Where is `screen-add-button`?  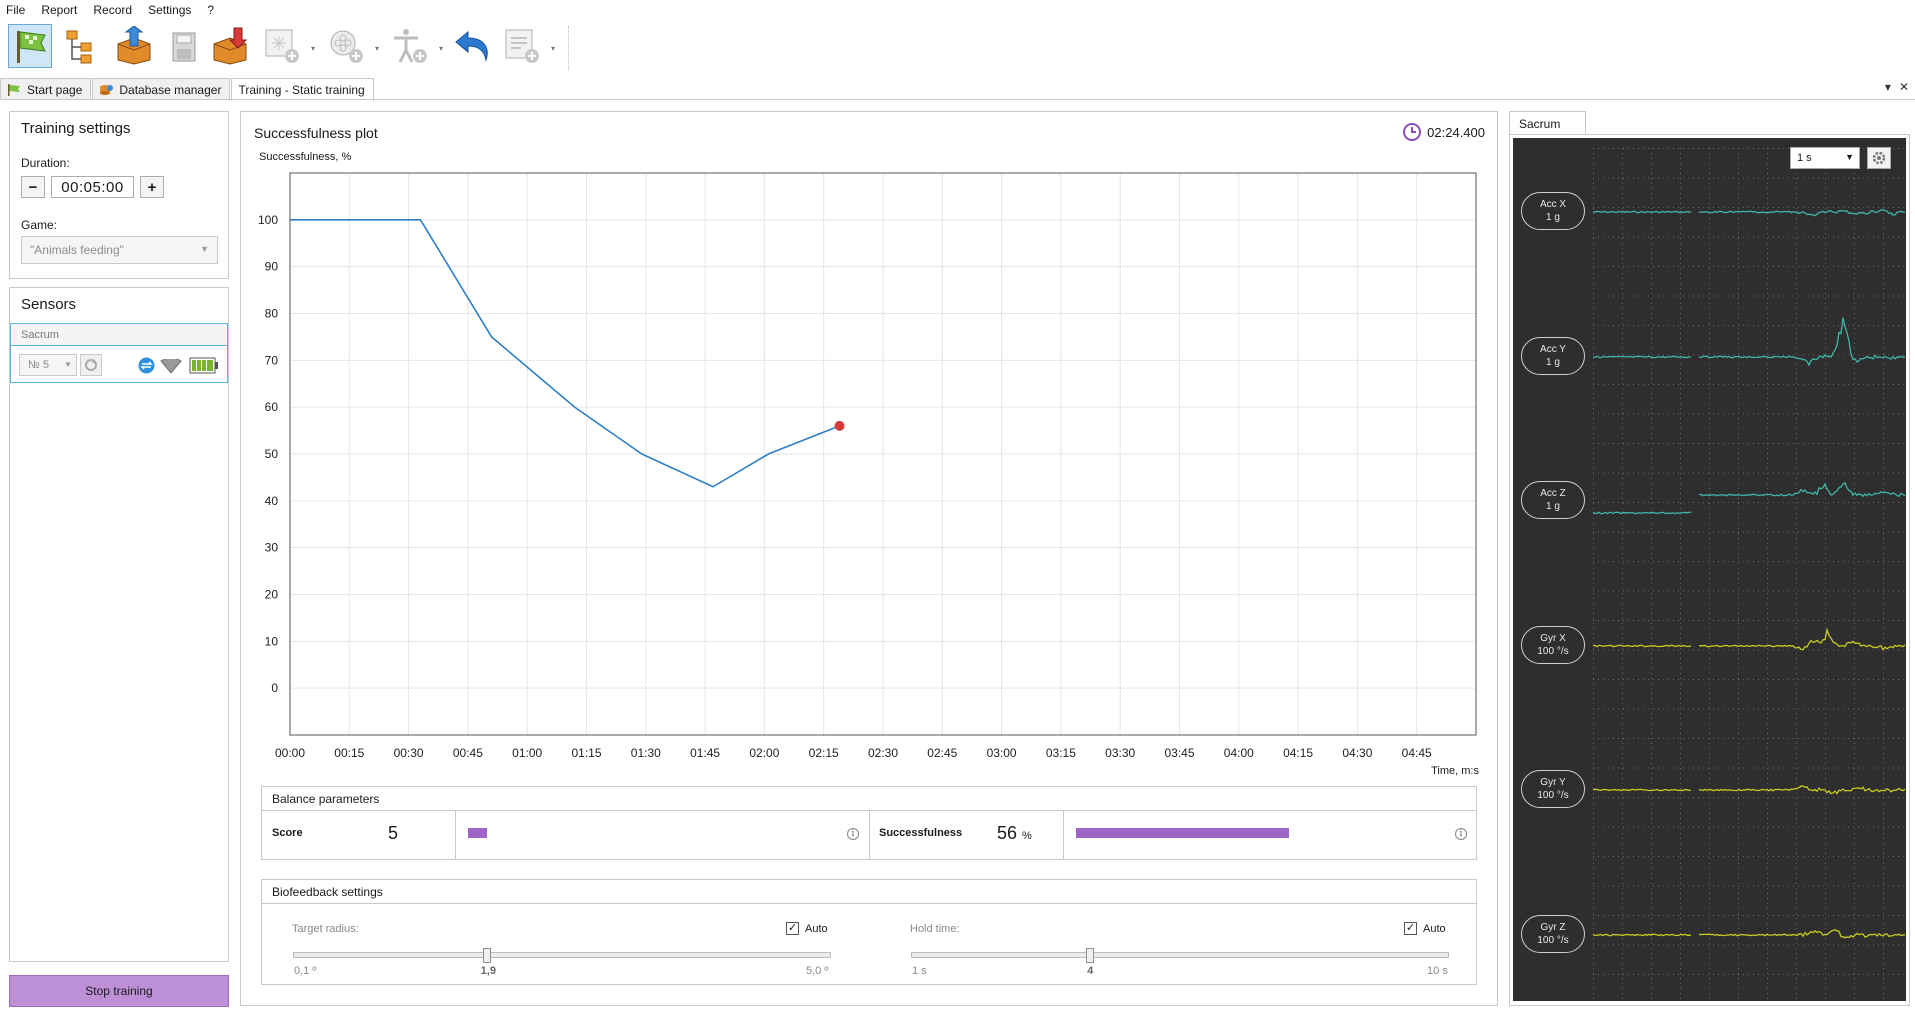 screen-add-button is located at coordinates (282, 46).